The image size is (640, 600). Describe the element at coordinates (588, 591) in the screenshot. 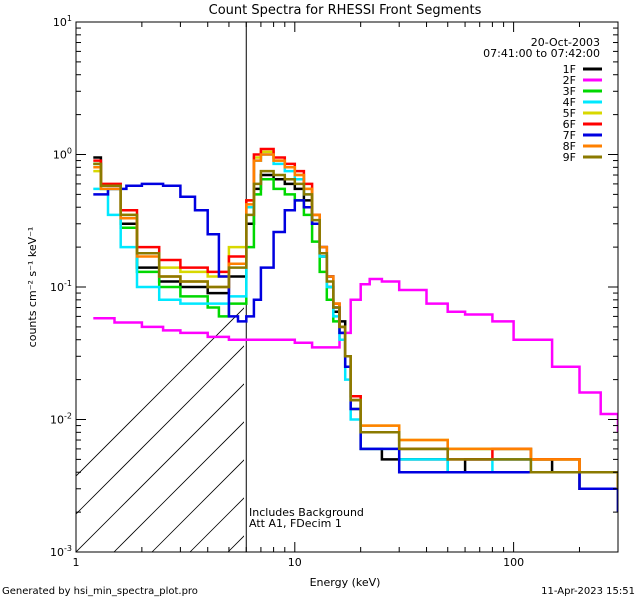

I see `footer-timestamp: 11-Apr-2023 15:51` at that location.